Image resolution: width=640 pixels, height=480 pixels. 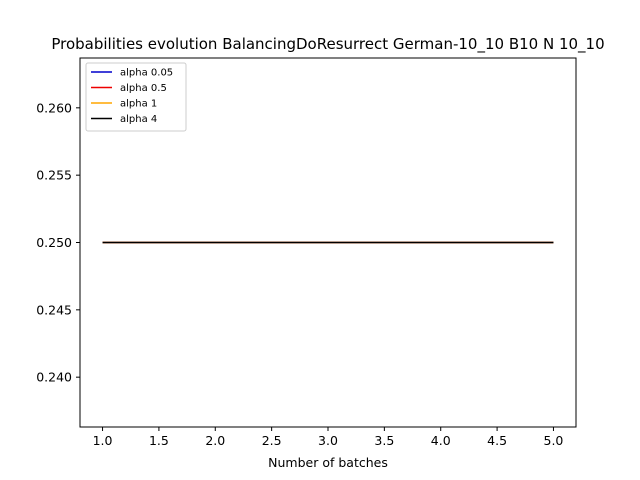 What do you see at coordinates (138, 119) in the screenshot?
I see `legend-label-alpha-4: alpha 4` at bounding box center [138, 119].